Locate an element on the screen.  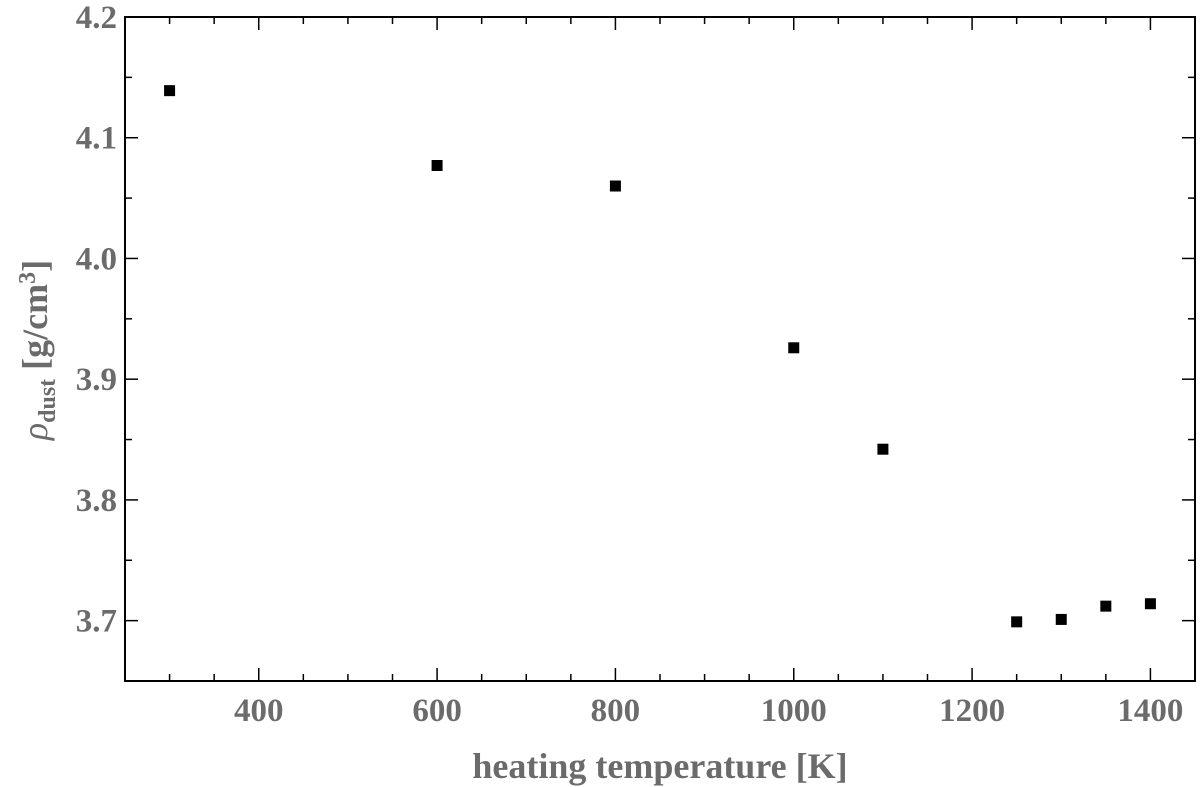
x-tick-label: 400 is located at coordinates (259, 711).